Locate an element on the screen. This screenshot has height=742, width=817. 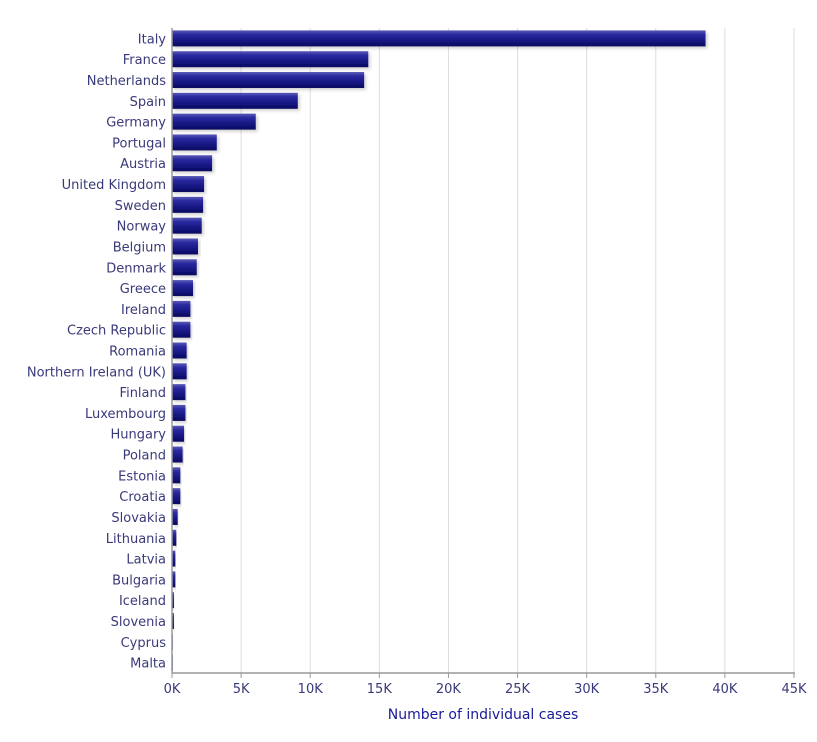
category-label: Poland is located at coordinates (144, 456).